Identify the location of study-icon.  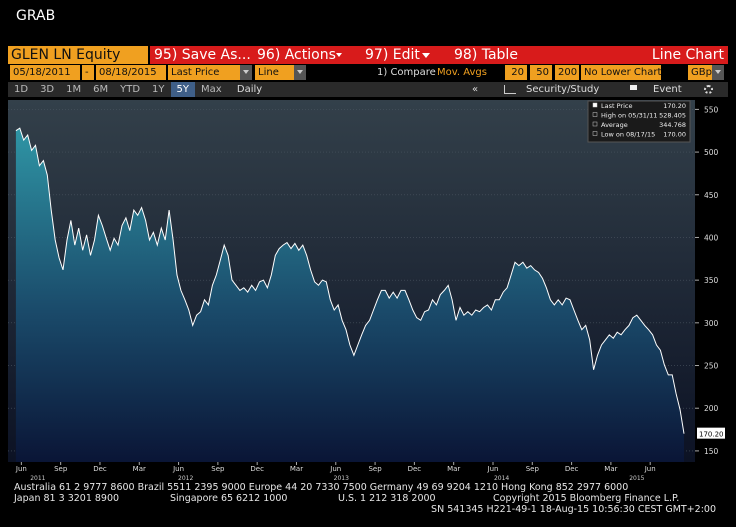
(510, 89).